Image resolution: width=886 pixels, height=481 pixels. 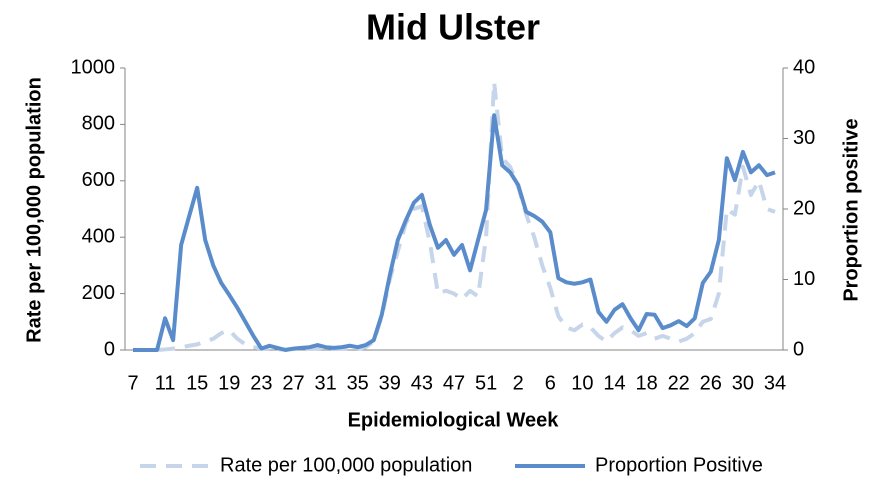 What do you see at coordinates (229, 383) in the screenshot?
I see `x-tick-label: 19` at bounding box center [229, 383].